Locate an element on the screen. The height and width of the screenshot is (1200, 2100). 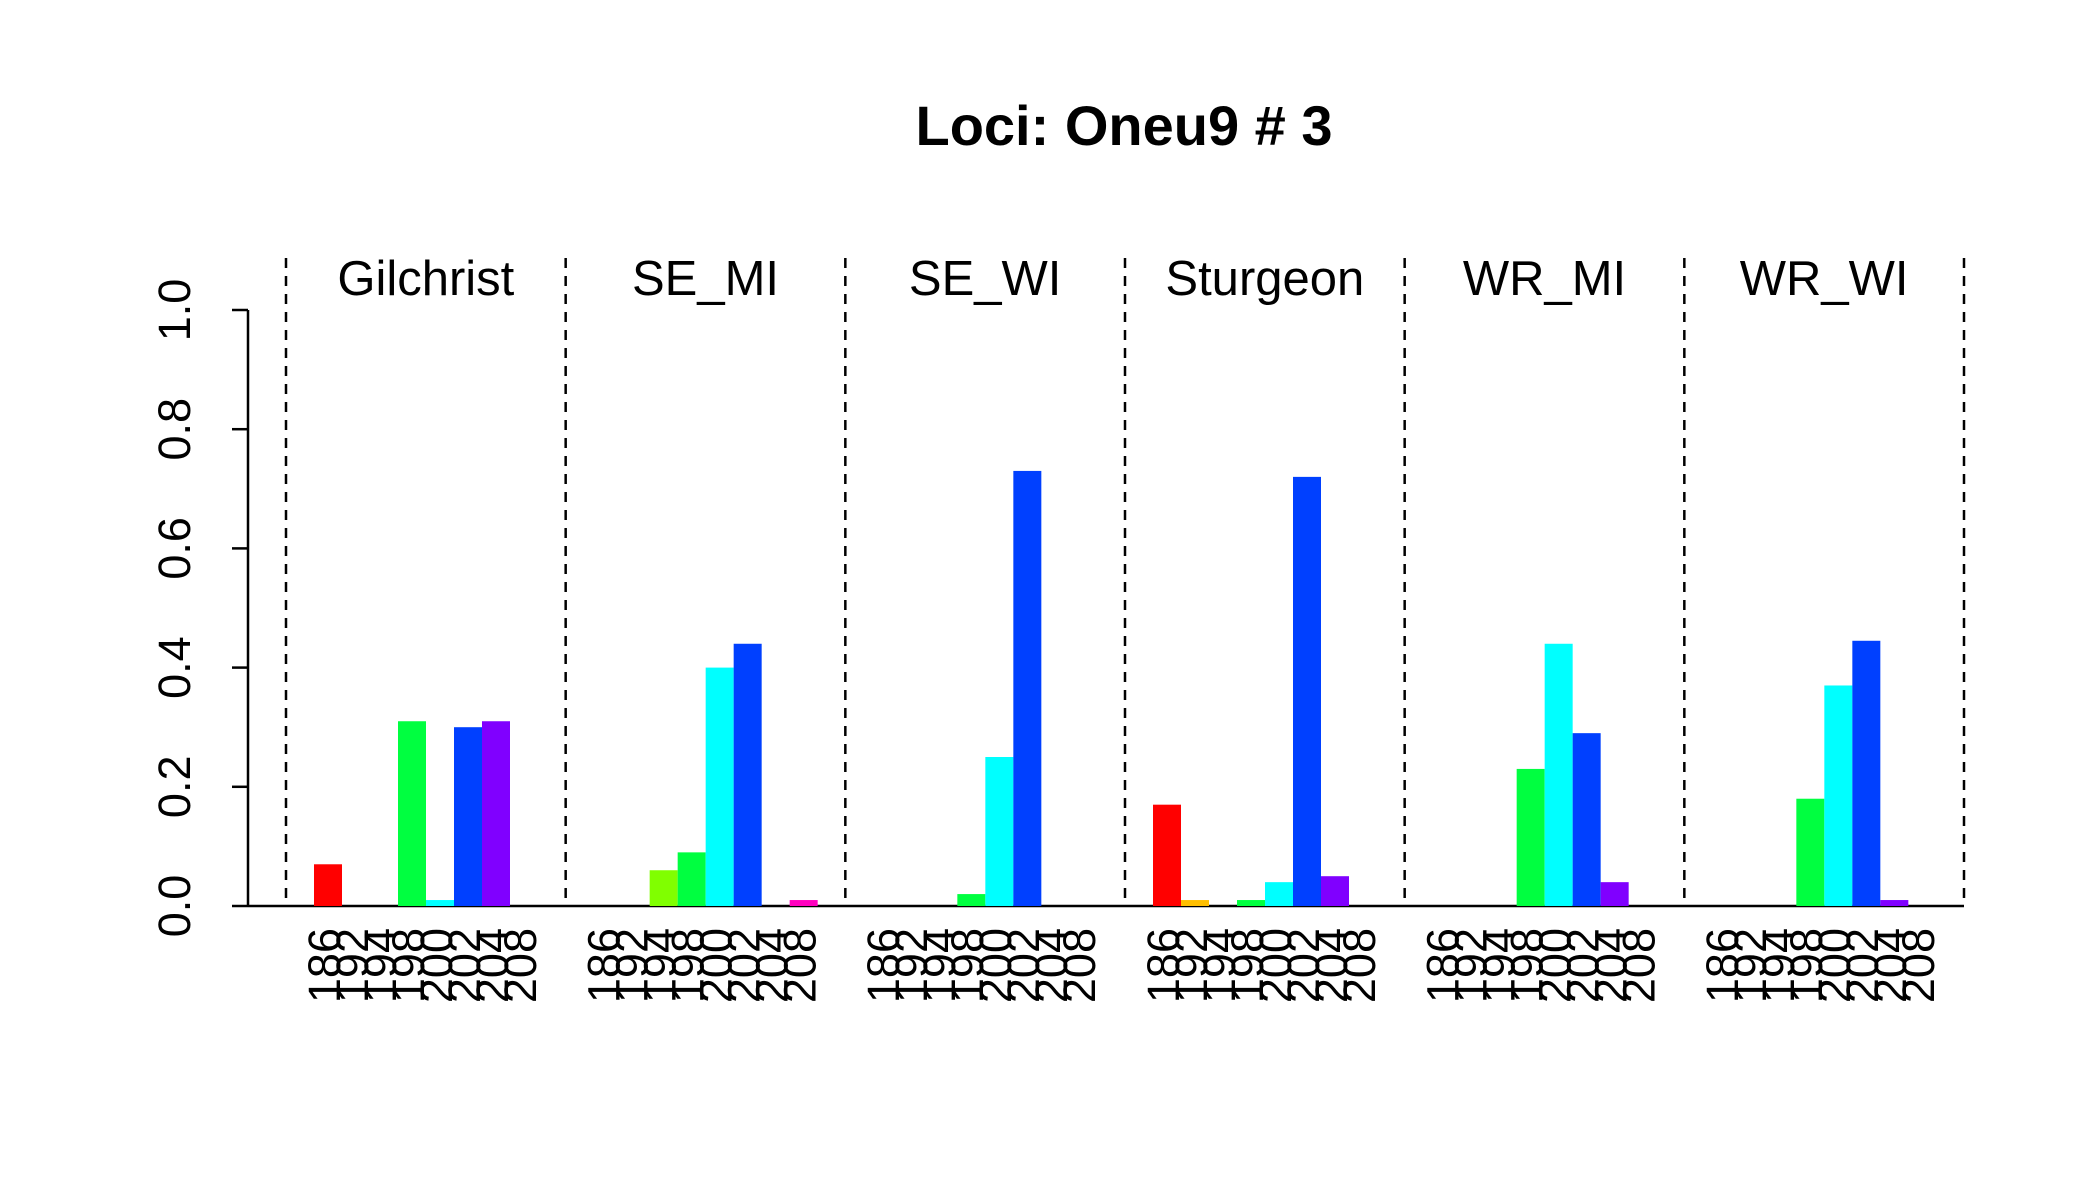
y-tick-label: 0.0 is located at coordinates (174, 906).